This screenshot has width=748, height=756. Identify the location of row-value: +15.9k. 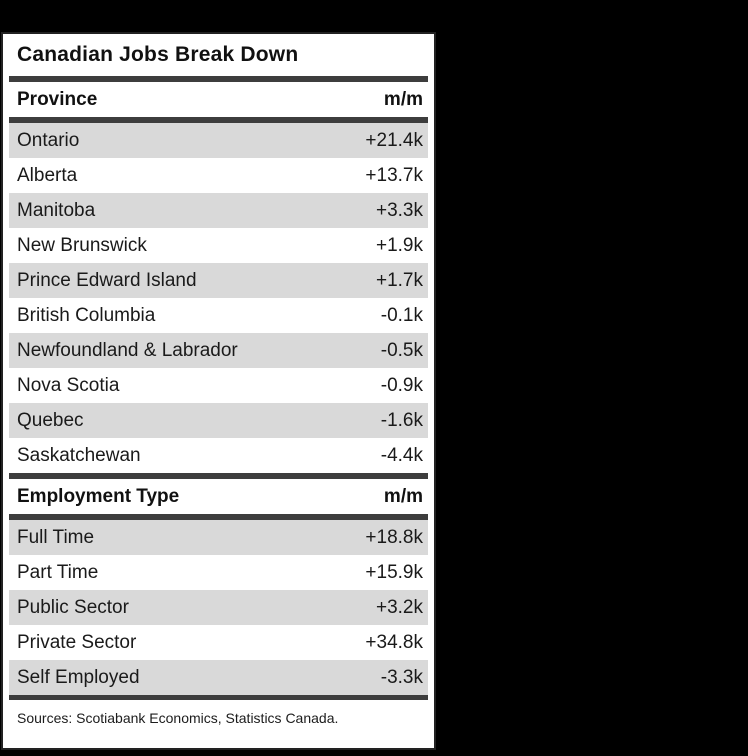
(394, 572).